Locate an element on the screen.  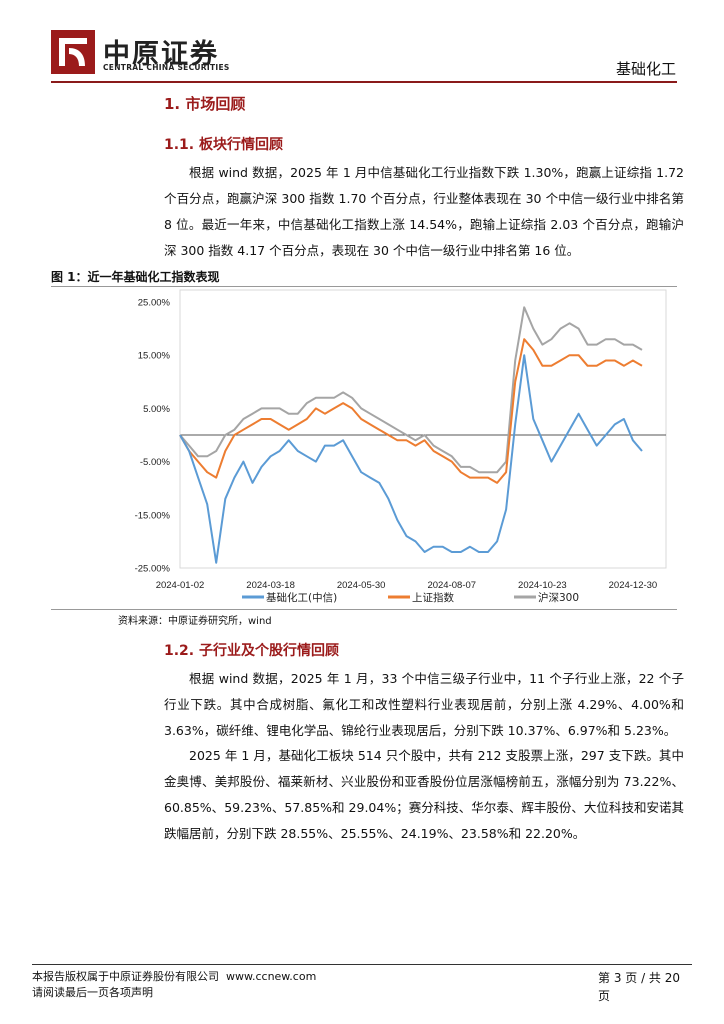
figure-title: 图 1：近一年基础化工指数表现 is located at coordinates (135, 277).